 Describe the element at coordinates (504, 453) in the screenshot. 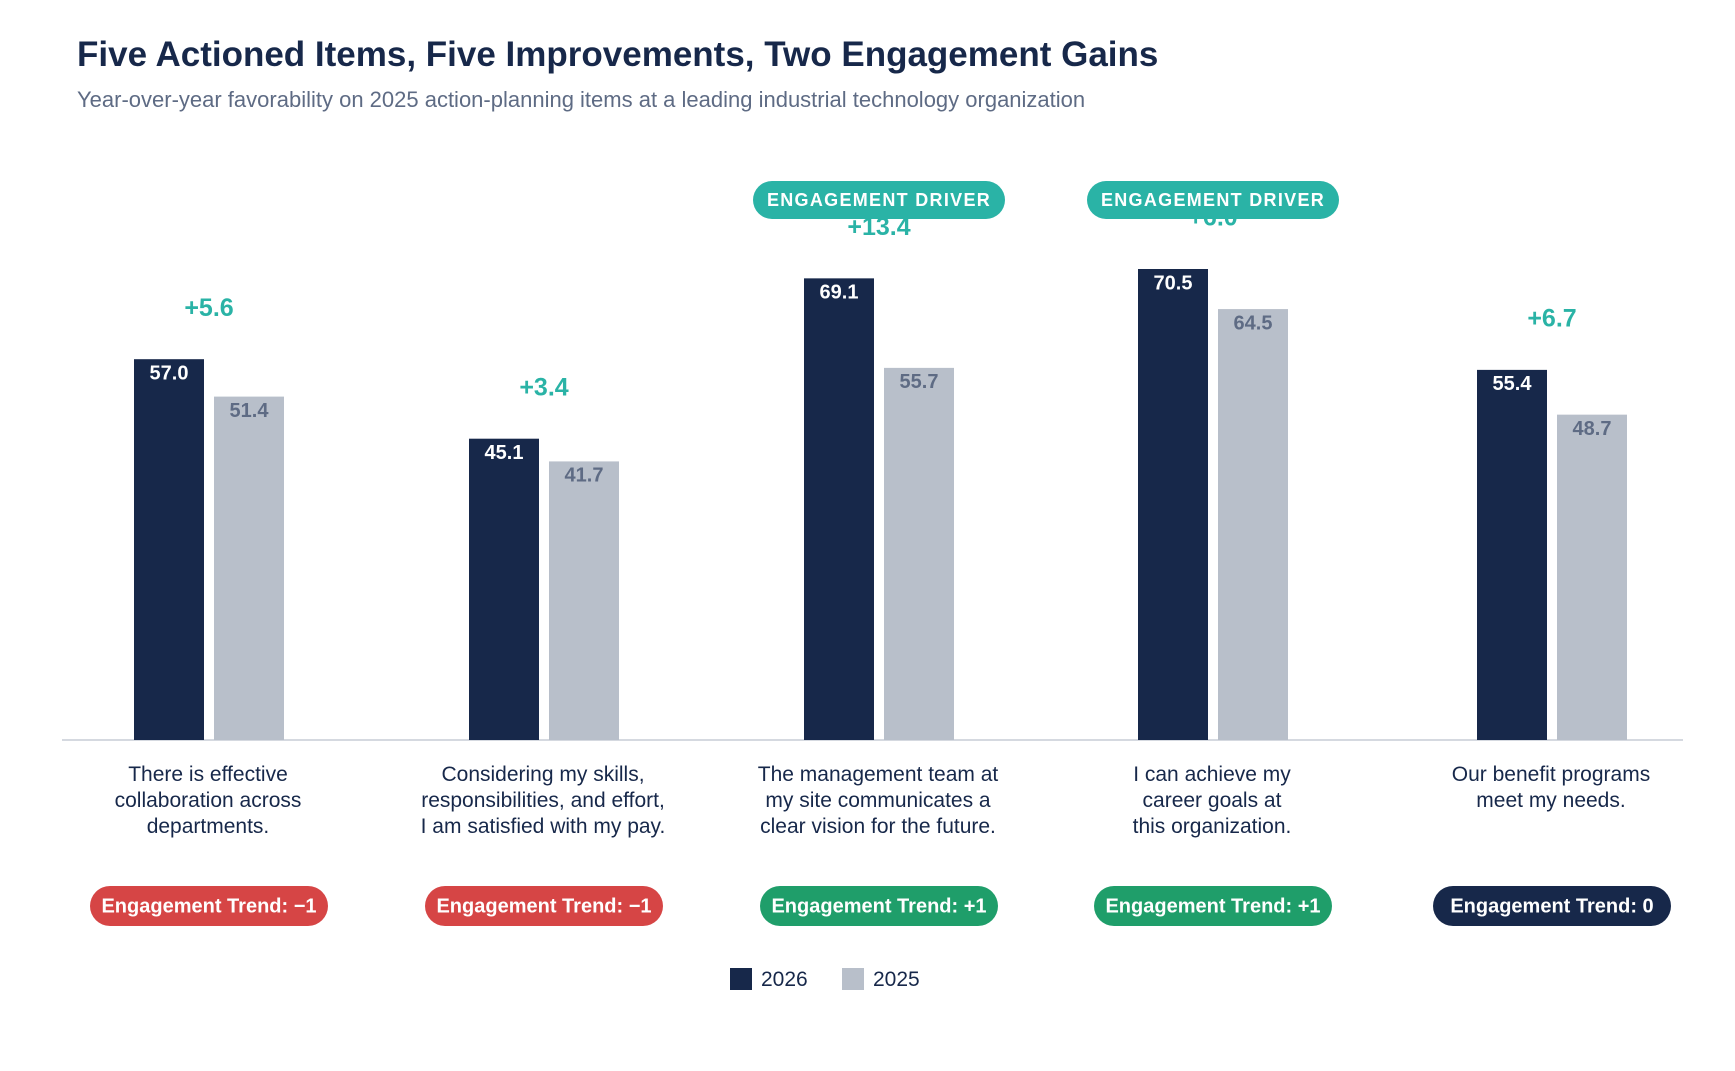

I see `bar-value-label-2026: 45.1` at that location.